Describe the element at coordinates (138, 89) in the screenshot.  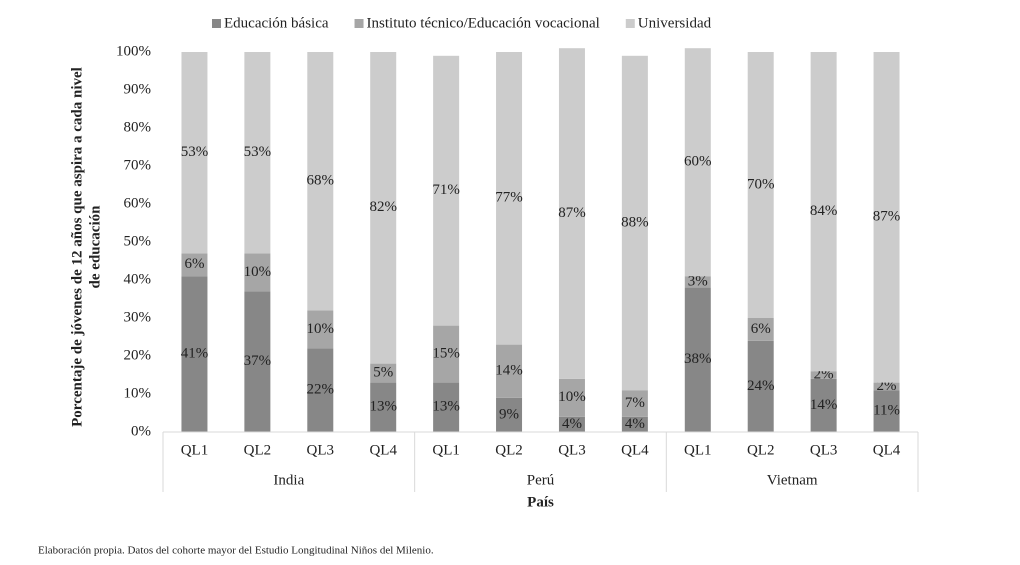
I see `y-tick-label: 90%` at that location.